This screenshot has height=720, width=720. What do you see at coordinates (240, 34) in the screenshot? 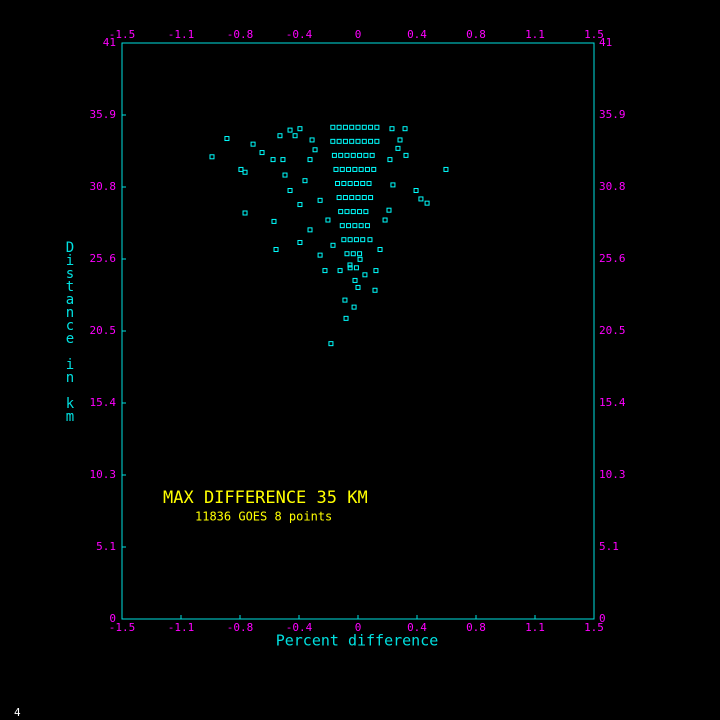
I see `x-top-tick-label: -0.8` at bounding box center [240, 34].